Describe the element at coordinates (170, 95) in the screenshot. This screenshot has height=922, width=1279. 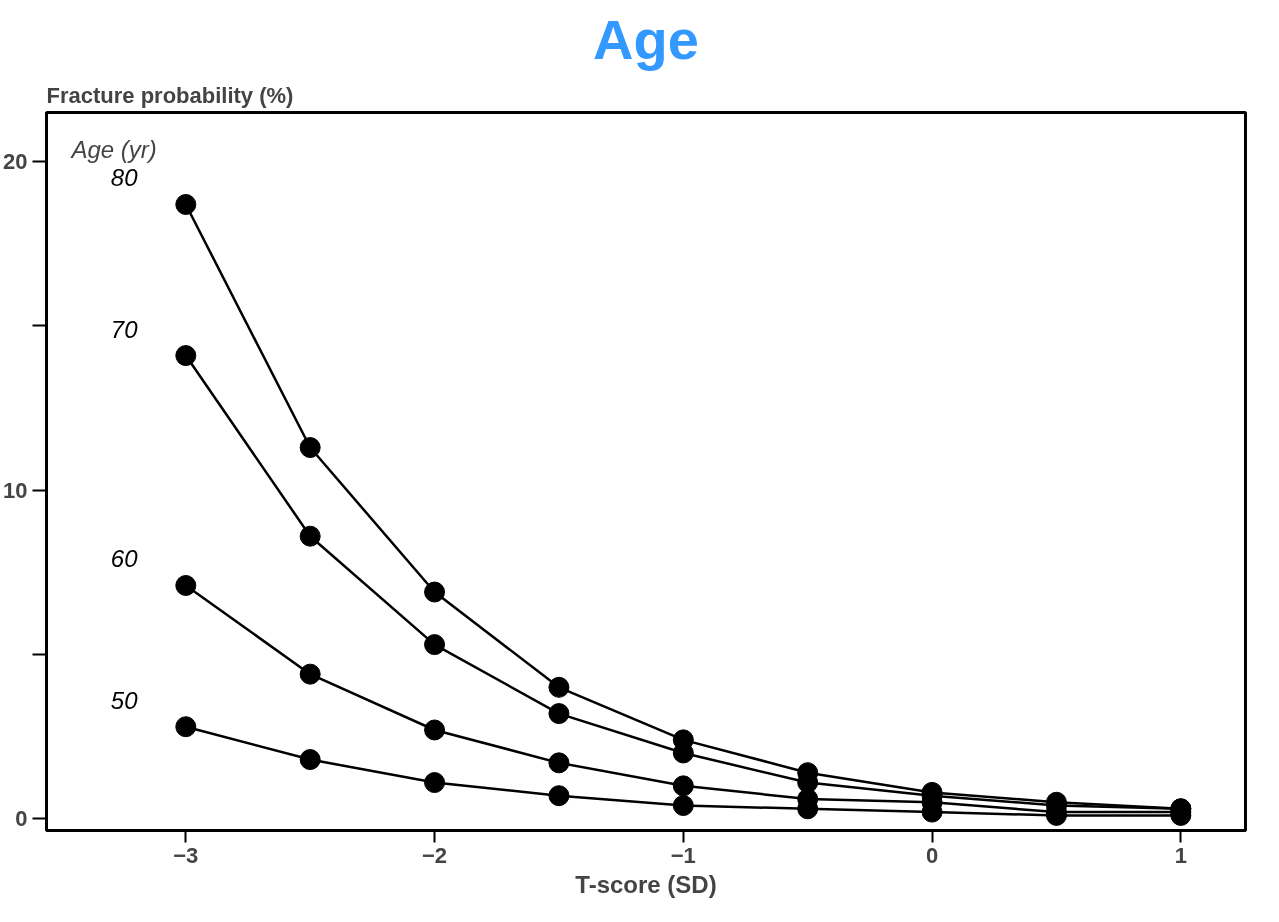
I see `y-axis-title: Fracture probability (%)` at that location.